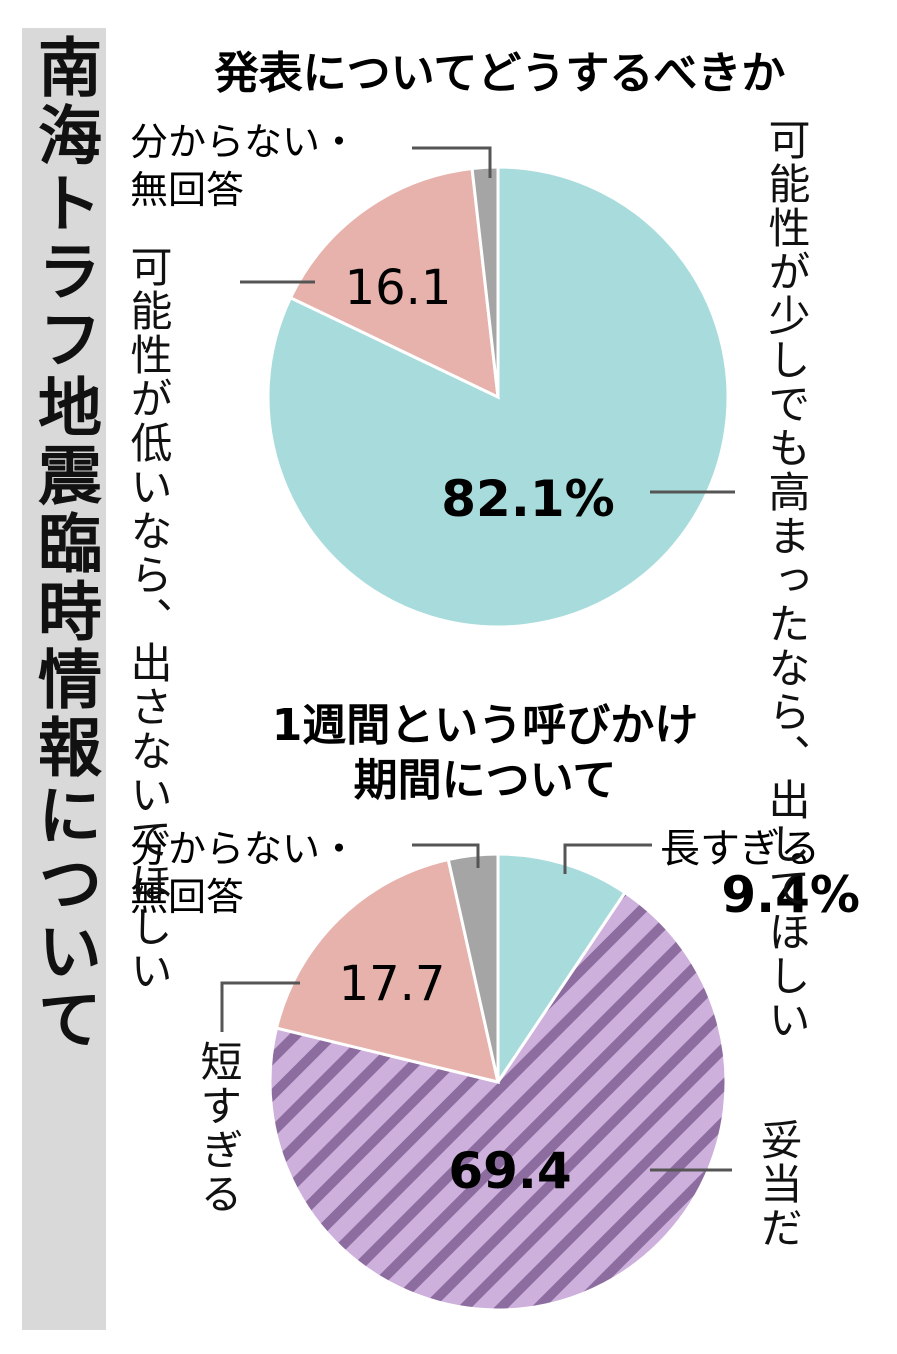  Describe the element at coordinates (509, 1171) in the screenshot. I see `chart2-value-label-appropriate: 69.4` at that location.